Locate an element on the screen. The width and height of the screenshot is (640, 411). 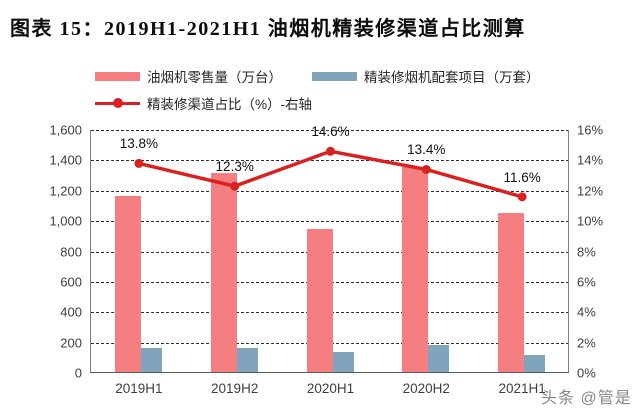
x-axis-tick: 2019H1 is located at coordinates (139, 388).